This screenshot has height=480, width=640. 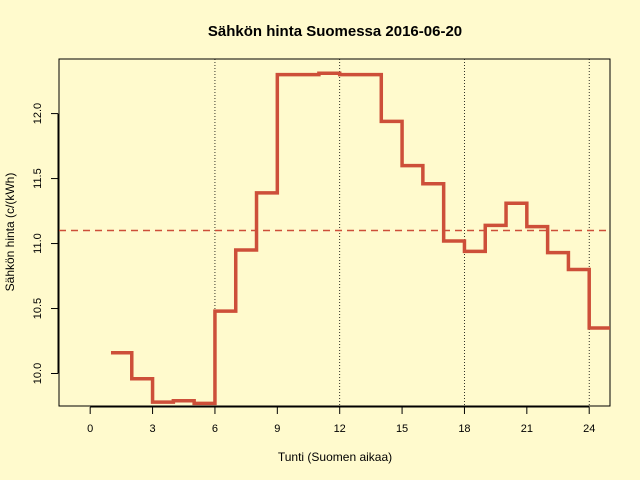 I want to click on x-tick-label: 12, so click(x=340, y=429).